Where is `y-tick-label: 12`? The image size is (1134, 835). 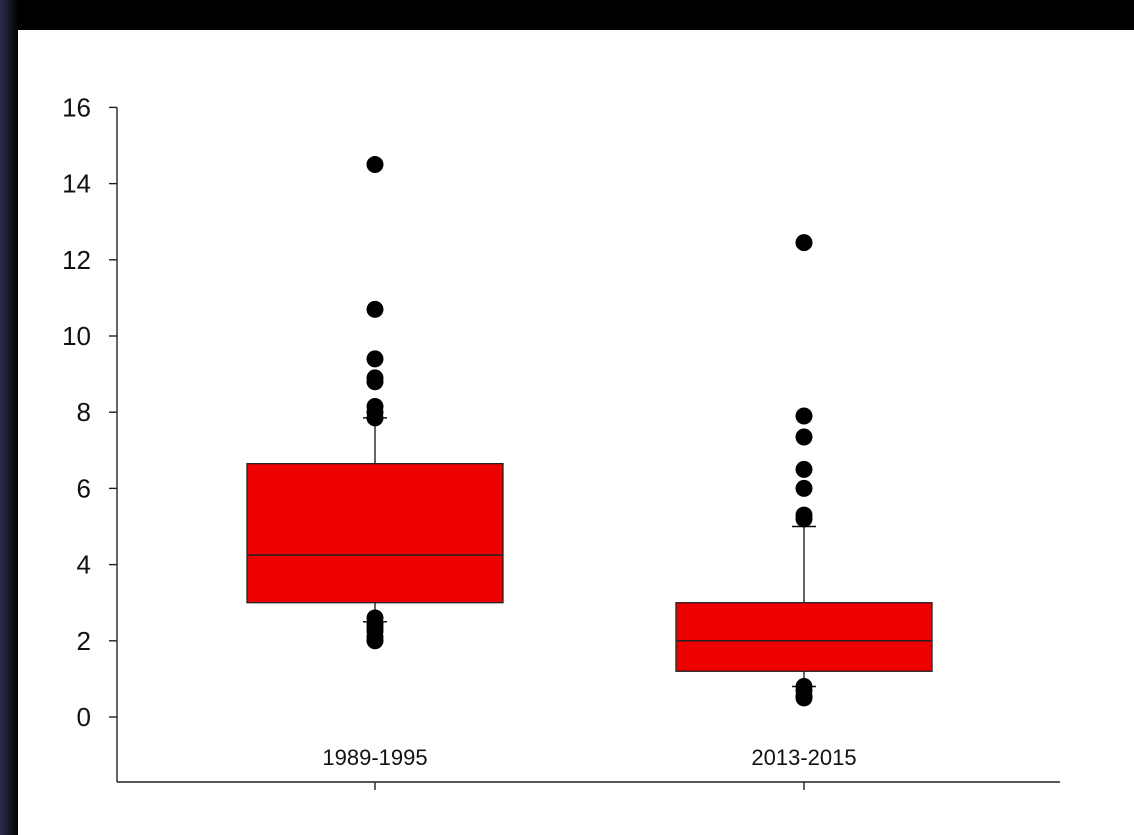
y-tick-label: 12 is located at coordinates (76, 260).